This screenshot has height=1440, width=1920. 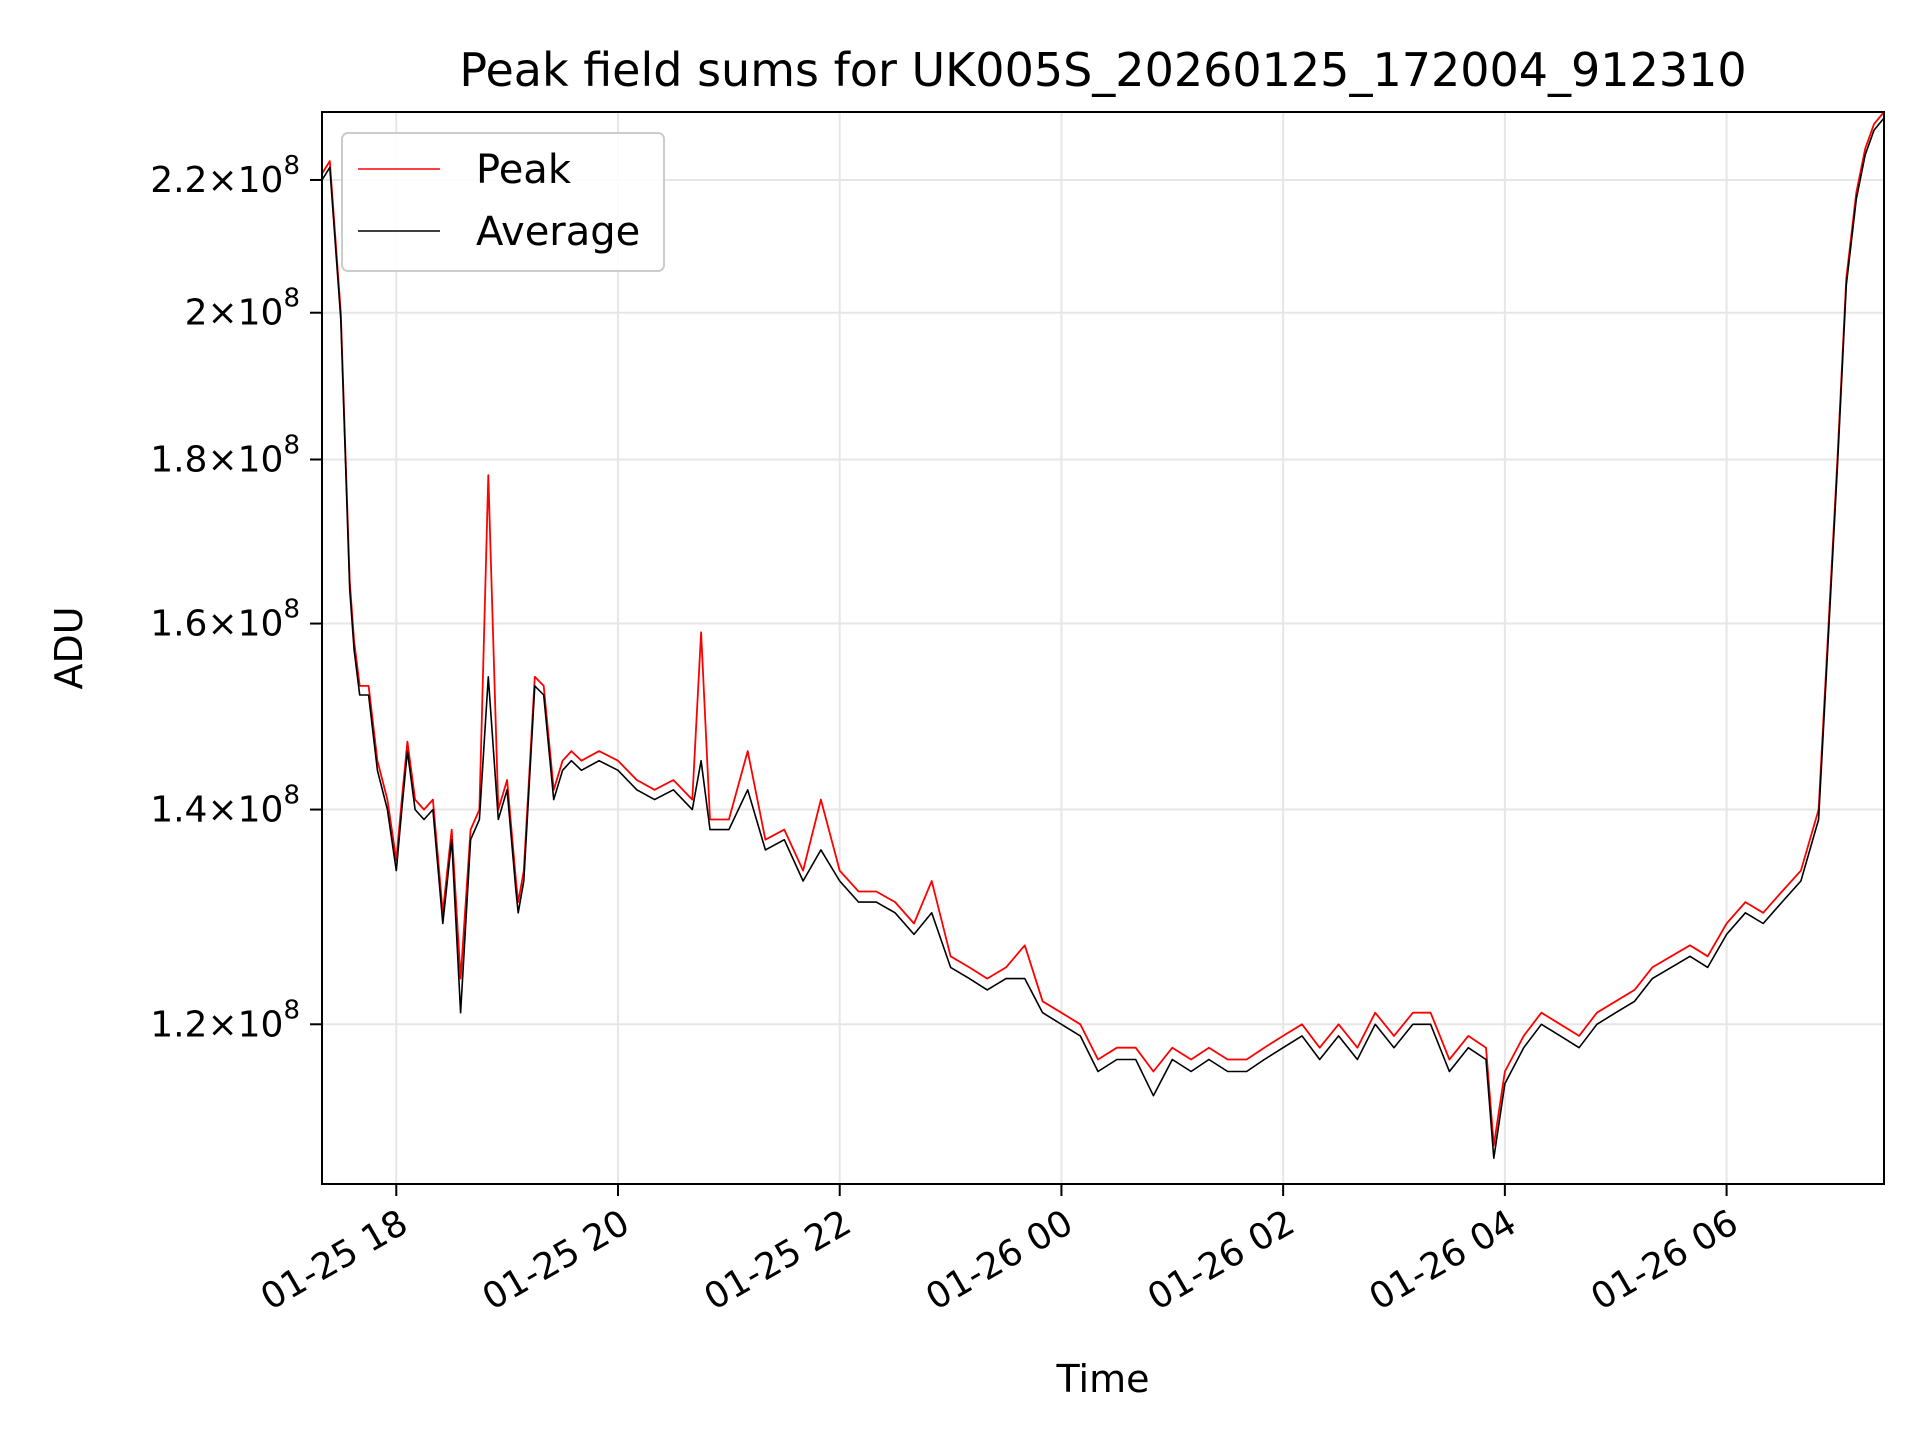 I want to click on x-tick-label: 01-25 22, so click(x=778, y=1260).